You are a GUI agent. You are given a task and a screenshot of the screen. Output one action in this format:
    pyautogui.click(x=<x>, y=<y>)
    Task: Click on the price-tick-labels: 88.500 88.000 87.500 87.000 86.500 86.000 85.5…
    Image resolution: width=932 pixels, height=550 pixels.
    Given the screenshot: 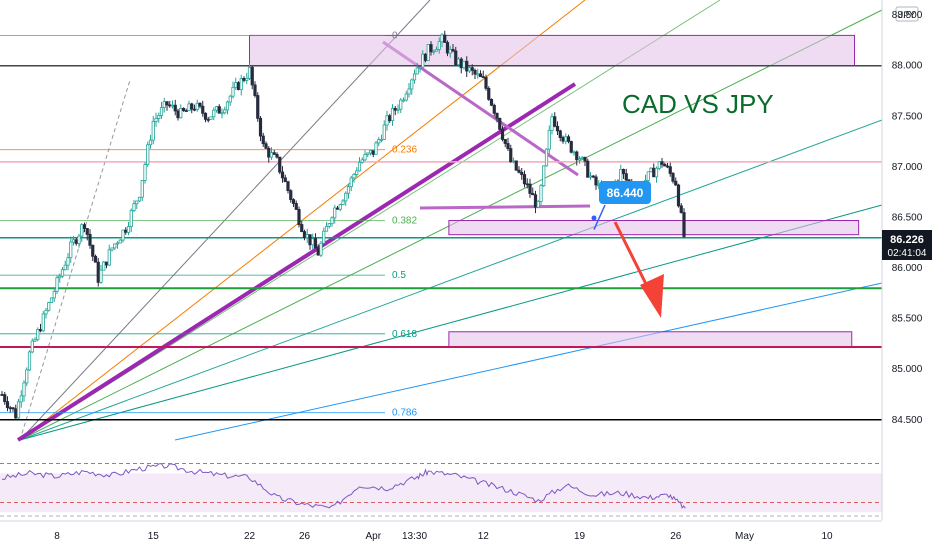 What is the action you would take?
    pyautogui.click(x=907, y=218)
    